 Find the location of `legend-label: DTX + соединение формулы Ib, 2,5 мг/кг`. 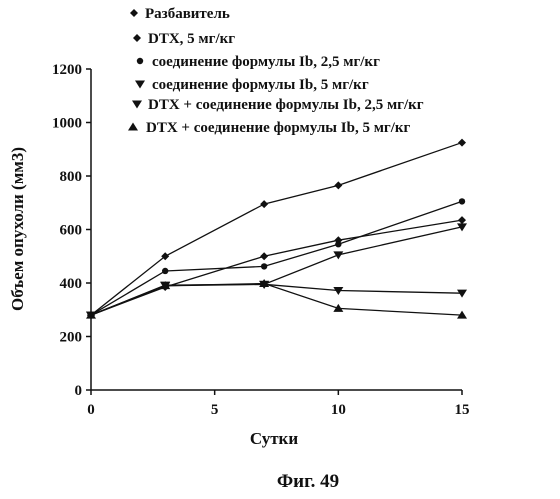

legend-label: DTX + соединение формулы Ib, 2,5 мг/кг is located at coordinates (286, 105).